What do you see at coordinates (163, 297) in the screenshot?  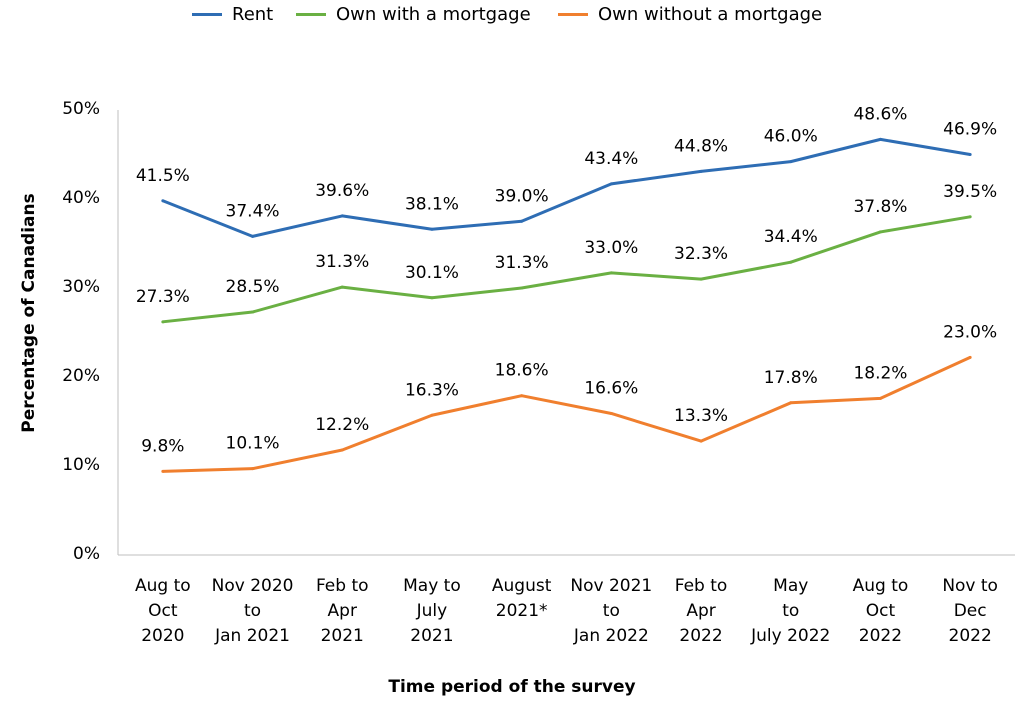 I see `data-label: 27.3%` at bounding box center [163, 297].